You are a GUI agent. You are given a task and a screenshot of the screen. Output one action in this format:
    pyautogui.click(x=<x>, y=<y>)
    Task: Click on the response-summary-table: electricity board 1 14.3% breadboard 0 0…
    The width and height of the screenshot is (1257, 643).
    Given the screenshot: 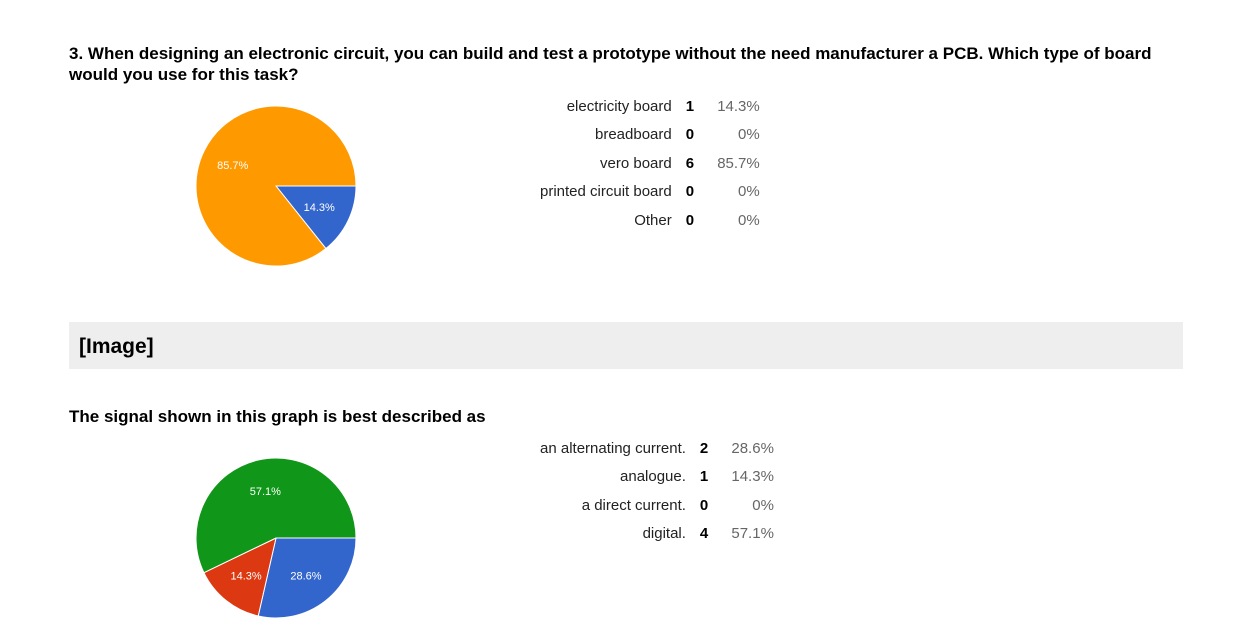 What is the action you would take?
    pyautogui.click(x=650, y=163)
    